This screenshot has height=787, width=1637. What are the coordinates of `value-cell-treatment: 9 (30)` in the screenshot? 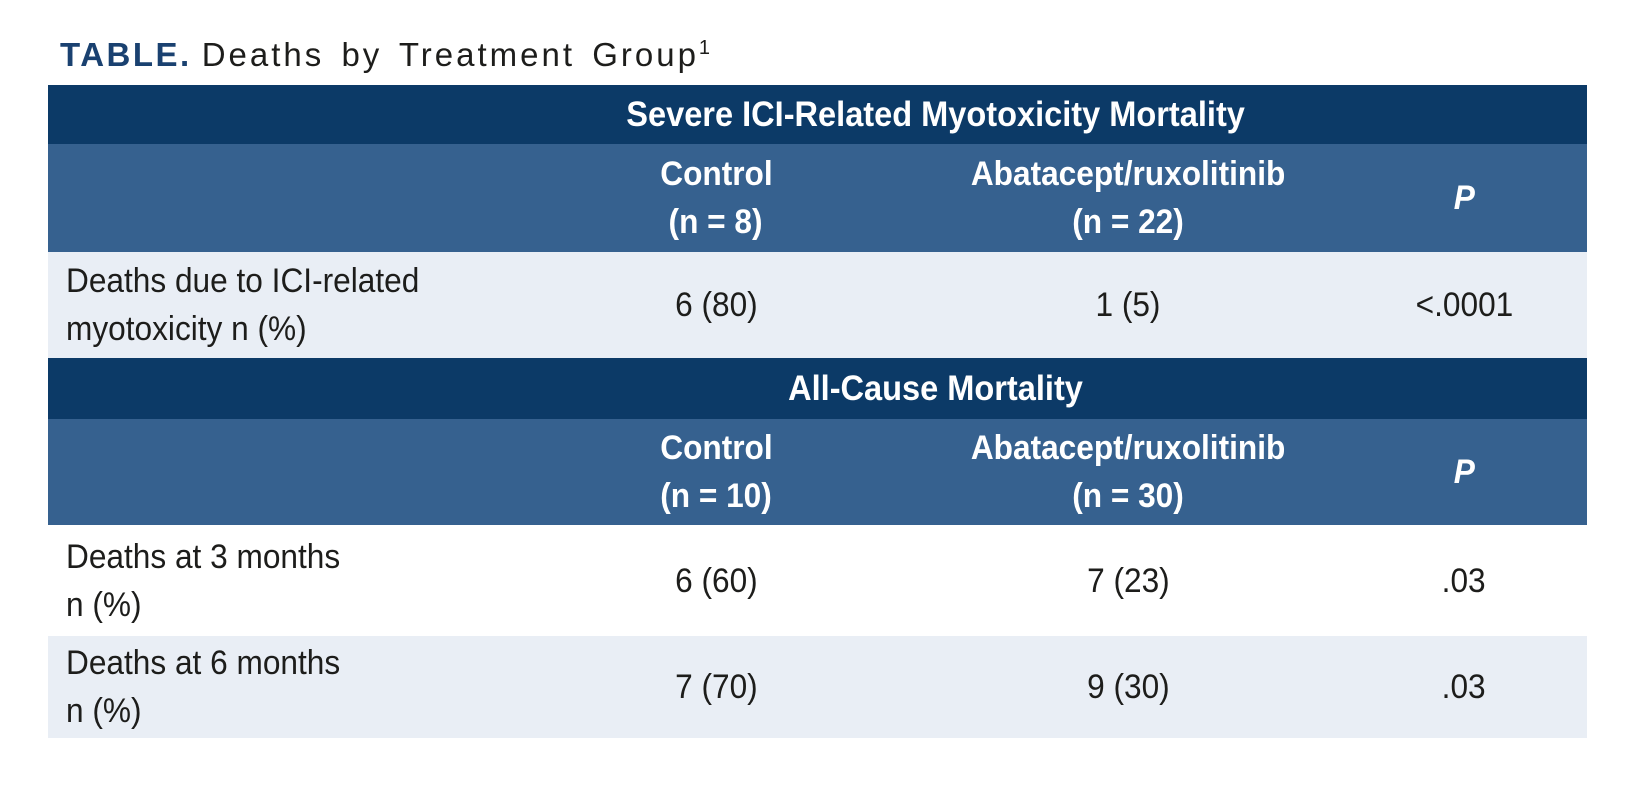 It's located at (1128, 687).